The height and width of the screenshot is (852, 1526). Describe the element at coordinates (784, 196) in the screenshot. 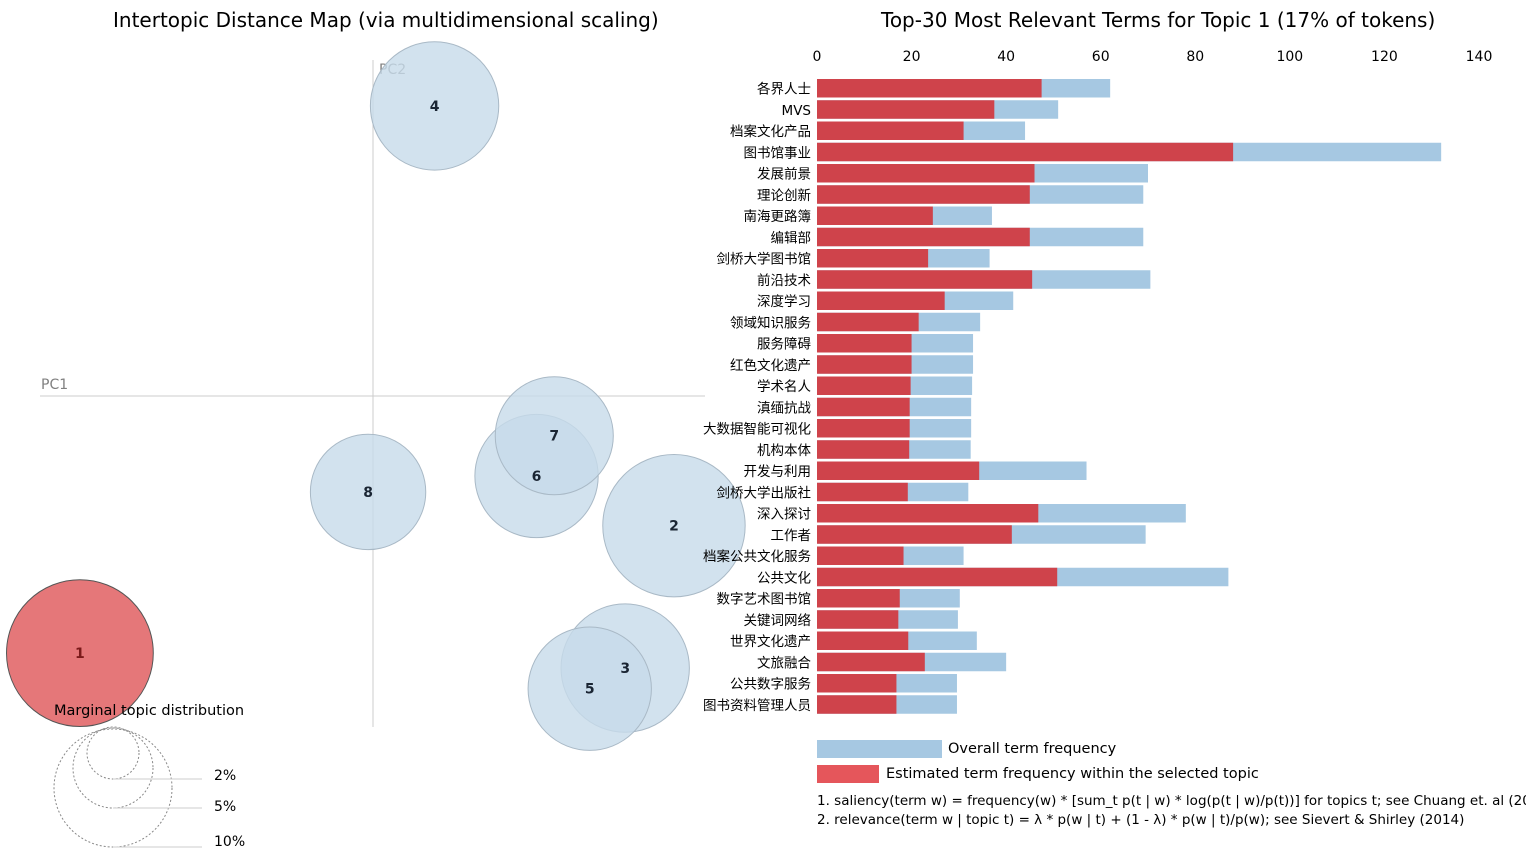

I see `term-label-5: 理论创新` at that location.